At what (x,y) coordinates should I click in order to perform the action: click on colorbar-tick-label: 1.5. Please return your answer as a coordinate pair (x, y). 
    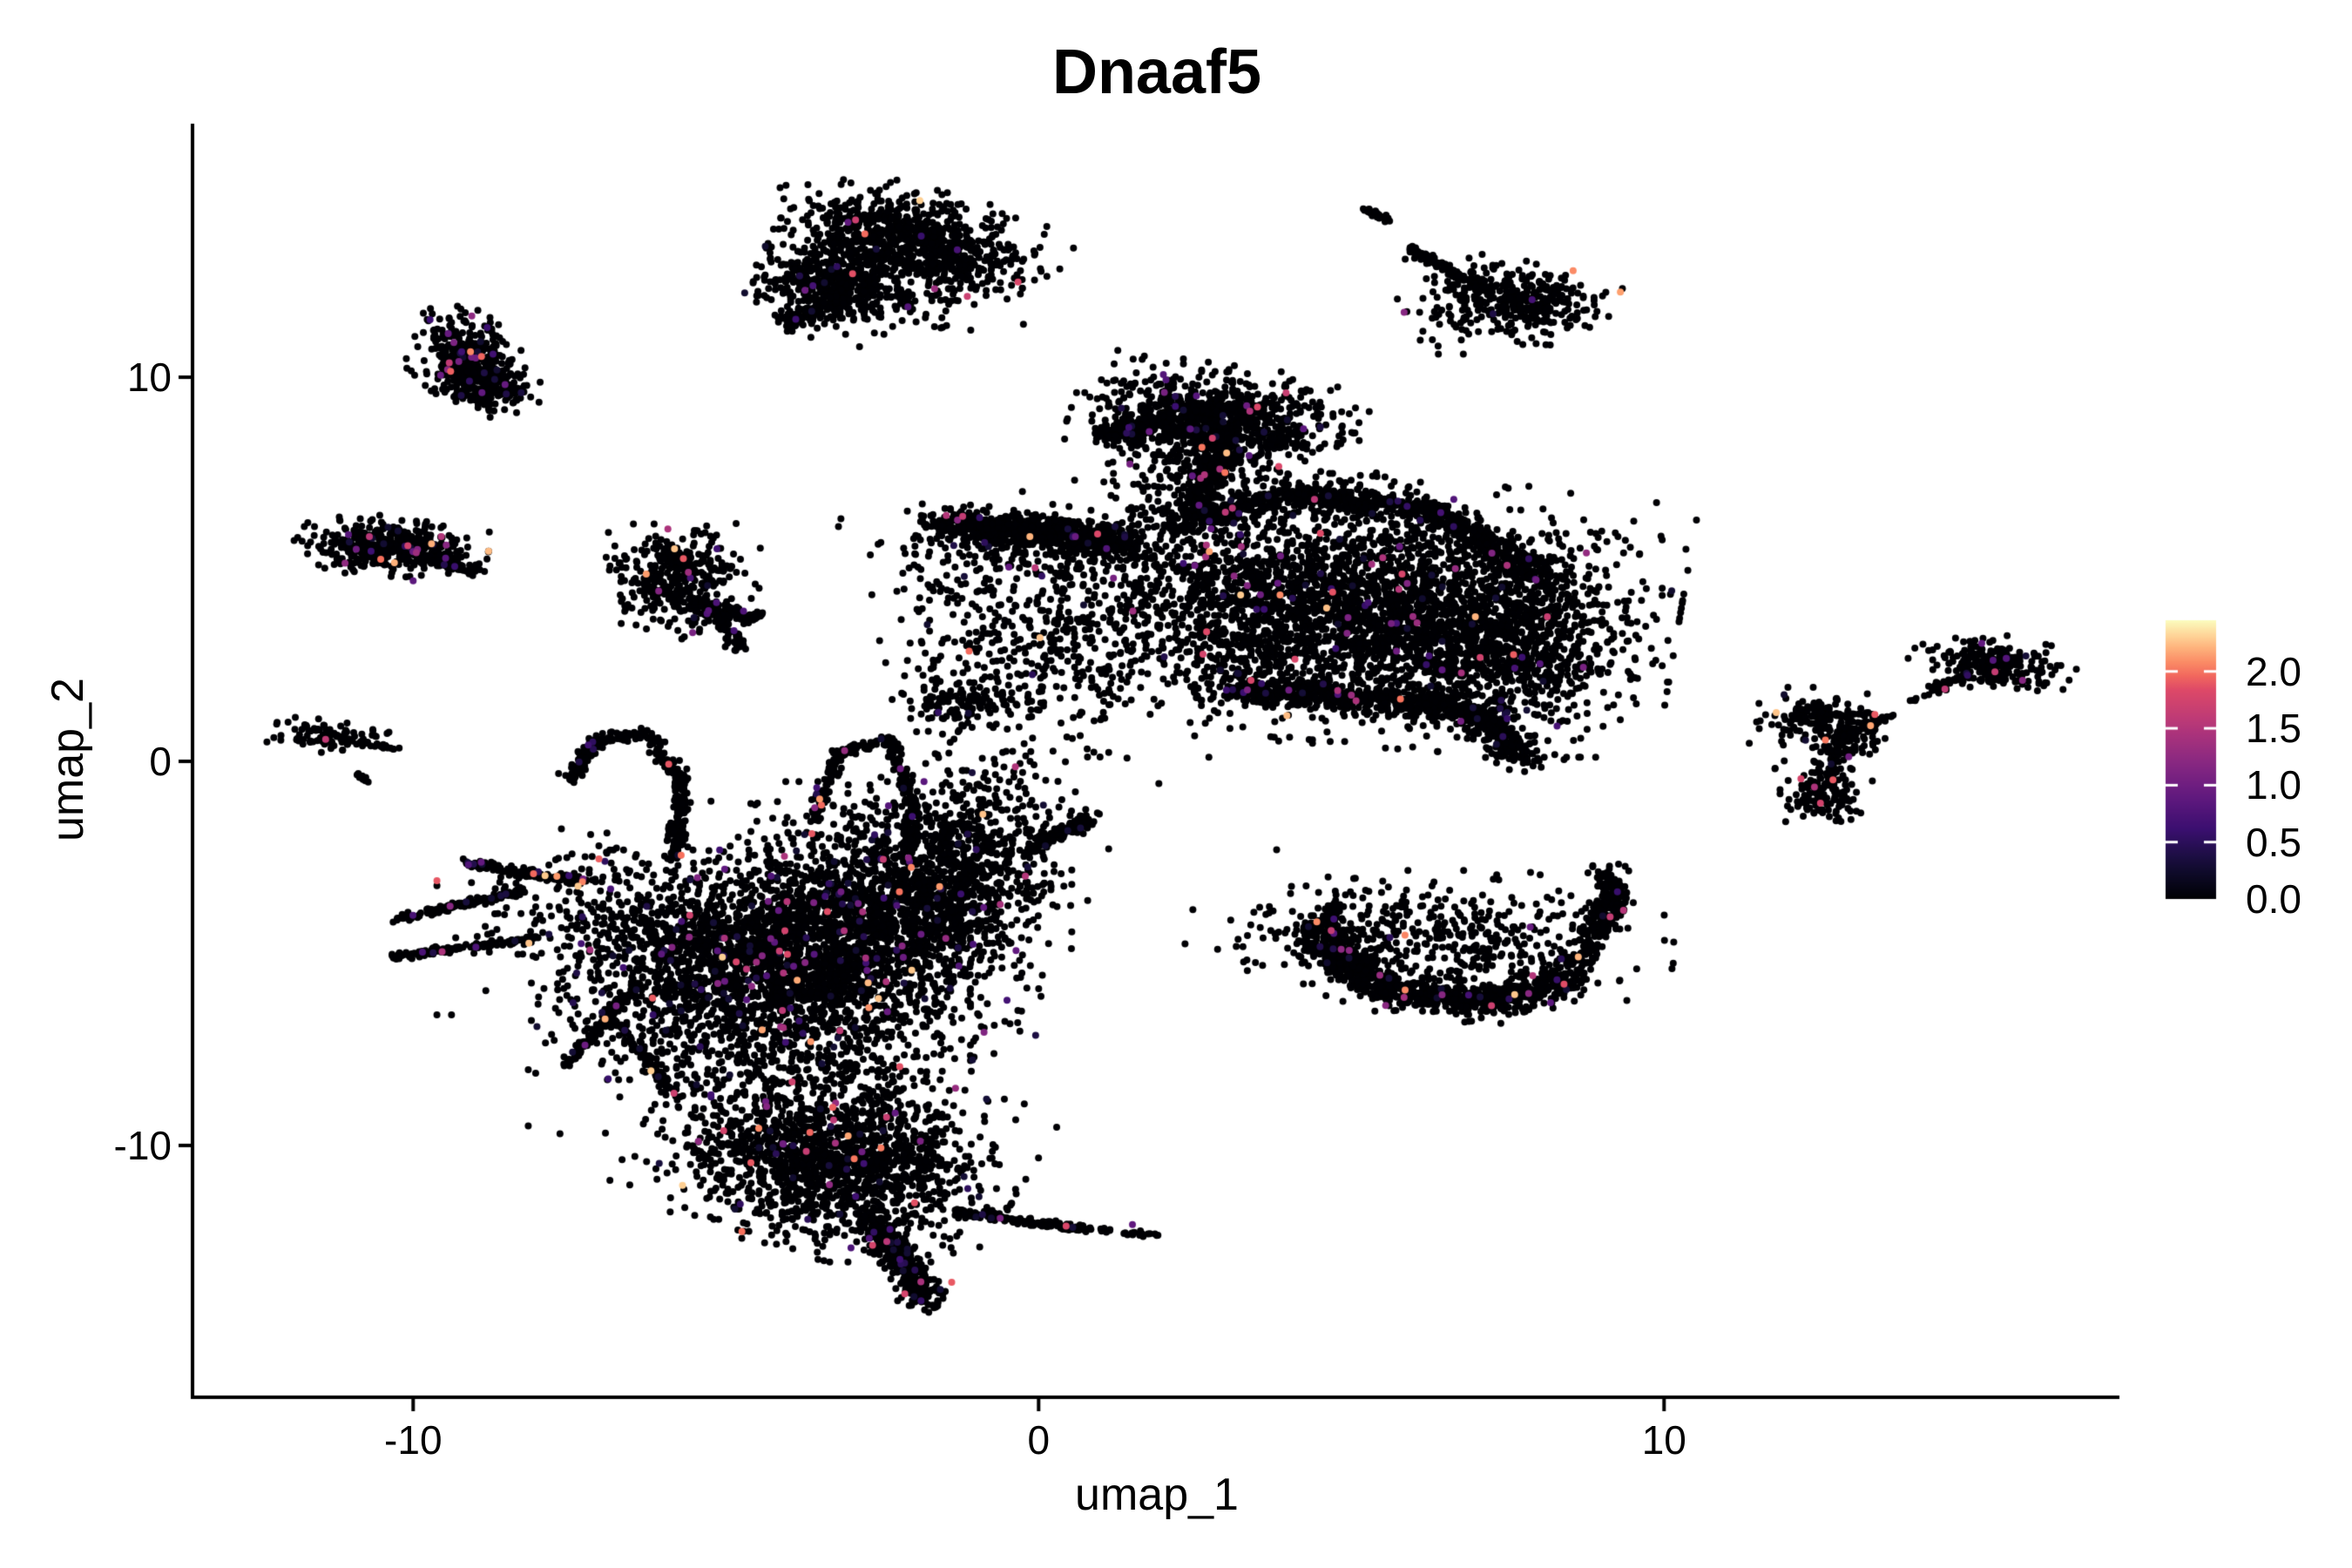
    Looking at the image, I should click on (2273, 729).